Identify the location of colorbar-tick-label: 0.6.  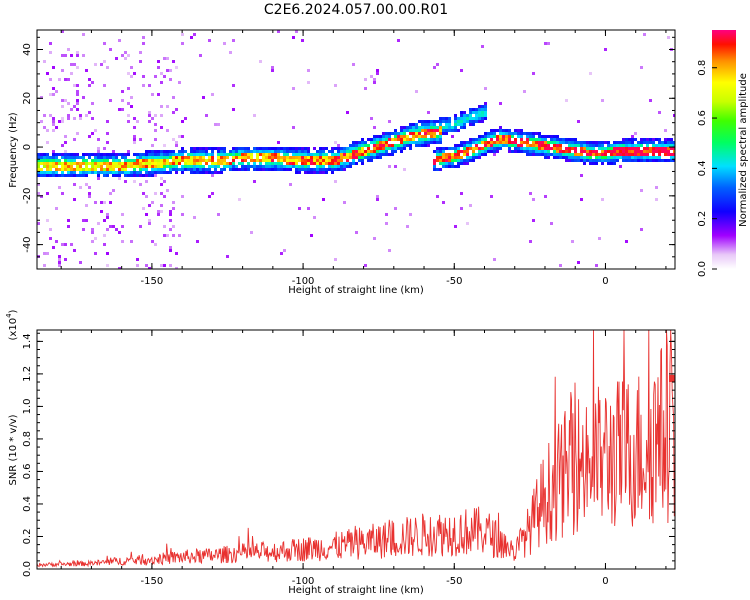
(702, 118).